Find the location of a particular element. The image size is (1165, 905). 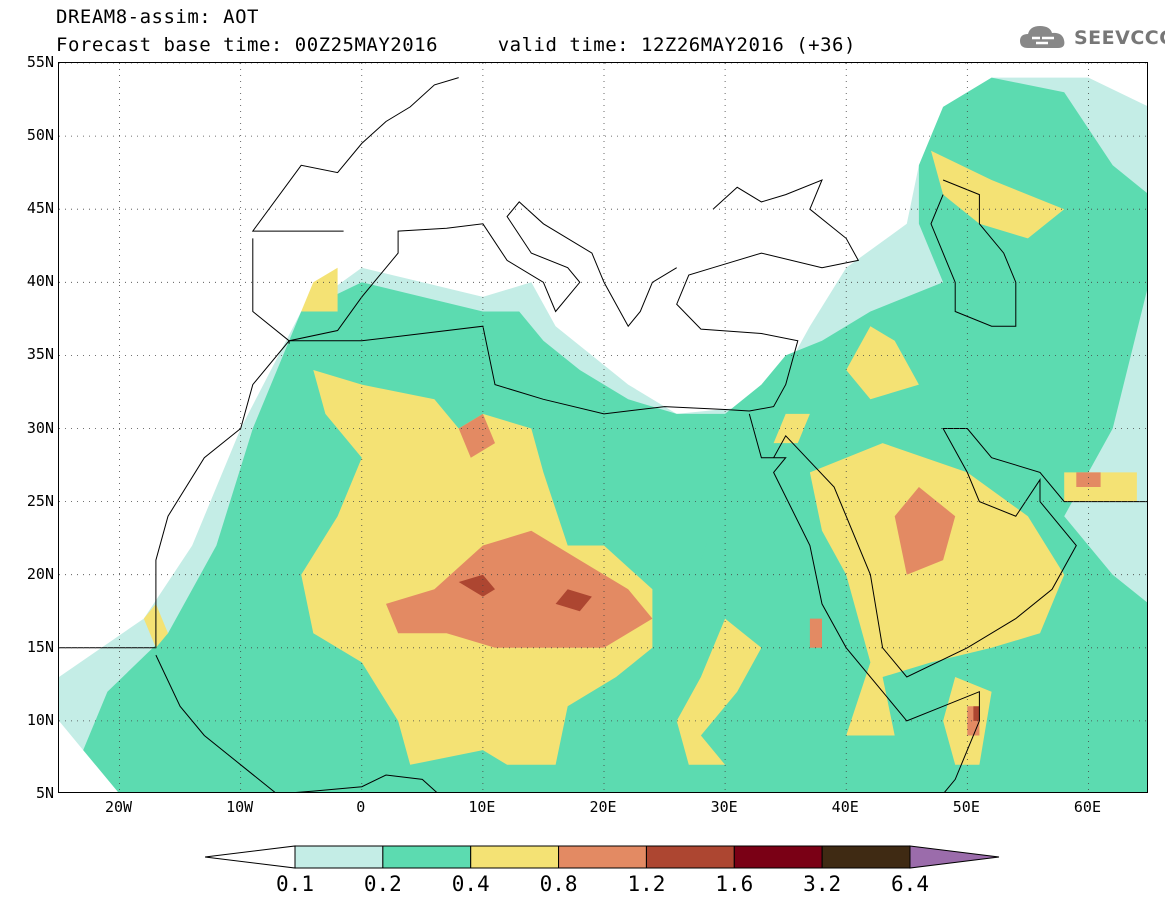

colorbar-tick-label: 1.6 is located at coordinates (734, 884).